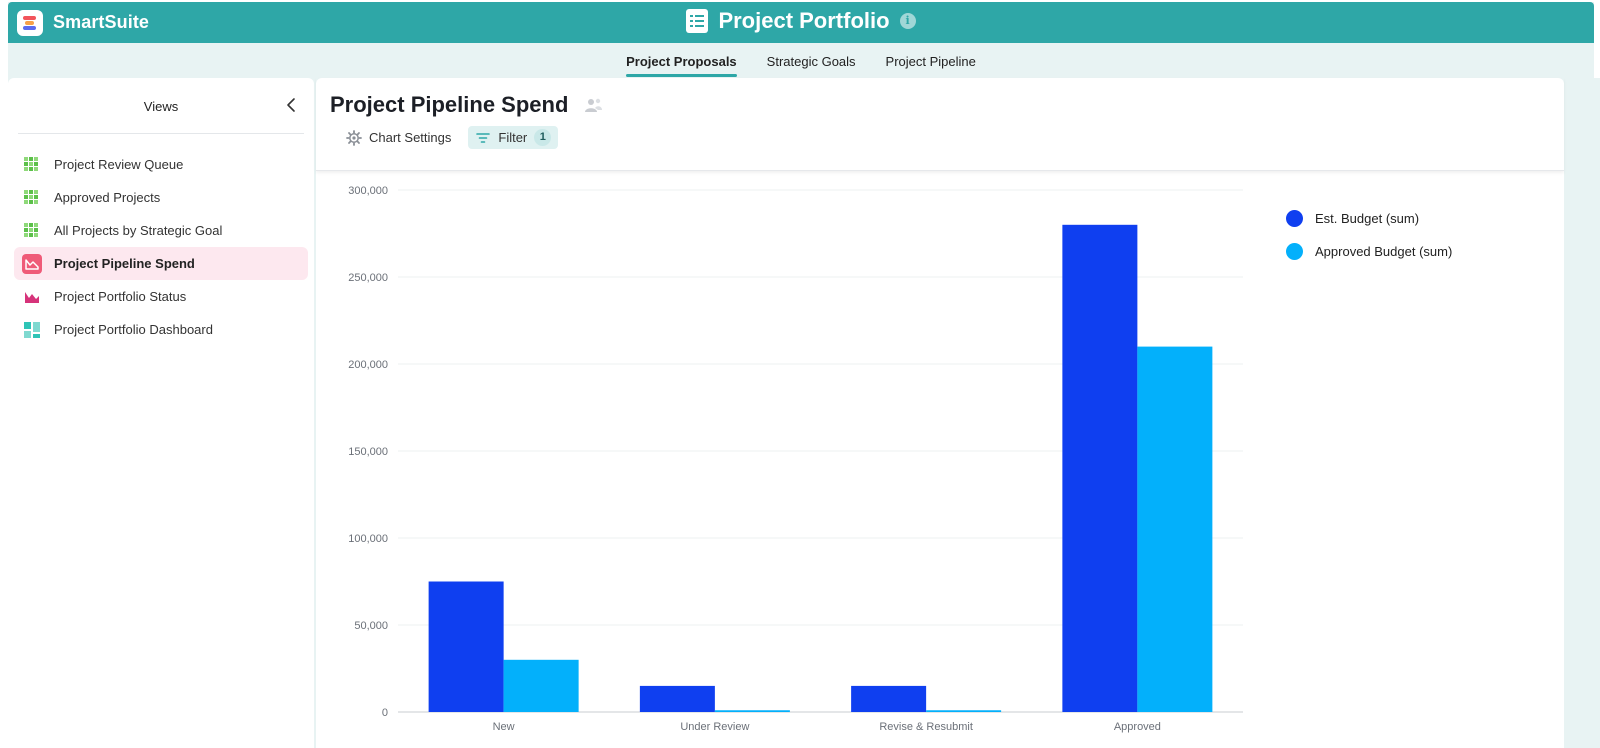  I want to click on dashboard-view-icon, so click(32, 330).